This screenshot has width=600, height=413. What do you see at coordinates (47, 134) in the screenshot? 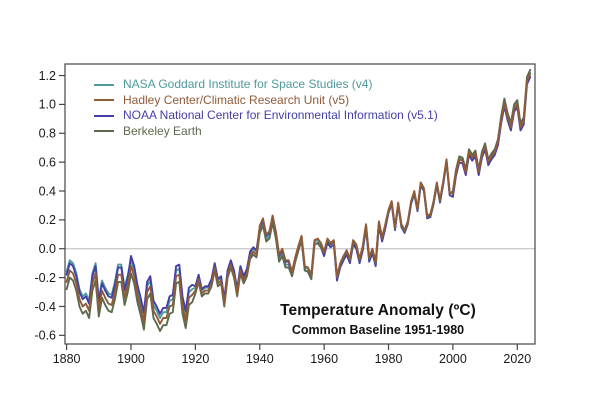
I see `y-tick-label: 0.8` at bounding box center [47, 134].